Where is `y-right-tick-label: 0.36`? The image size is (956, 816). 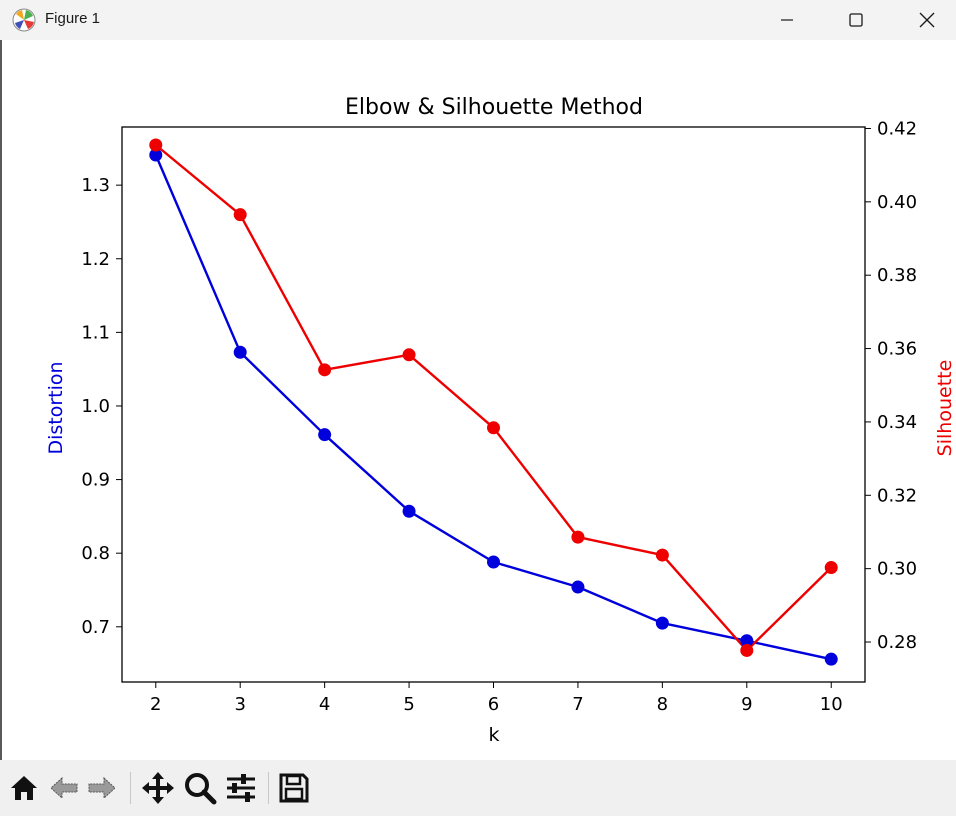
y-right-tick-label: 0.36 is located at coordinates (897, 349).